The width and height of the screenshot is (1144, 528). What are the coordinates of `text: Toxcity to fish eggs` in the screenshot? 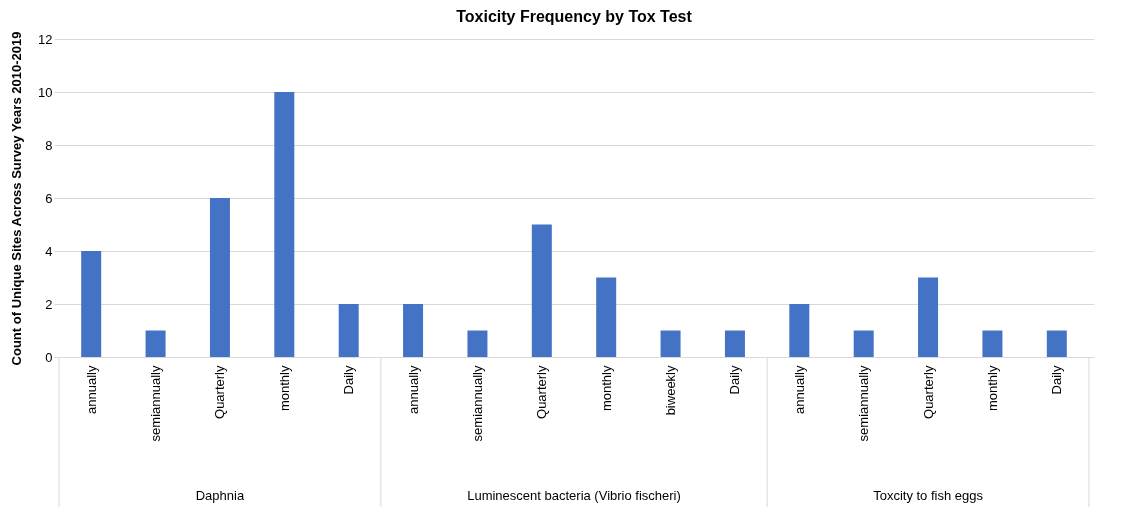 It's located at (928, 495).